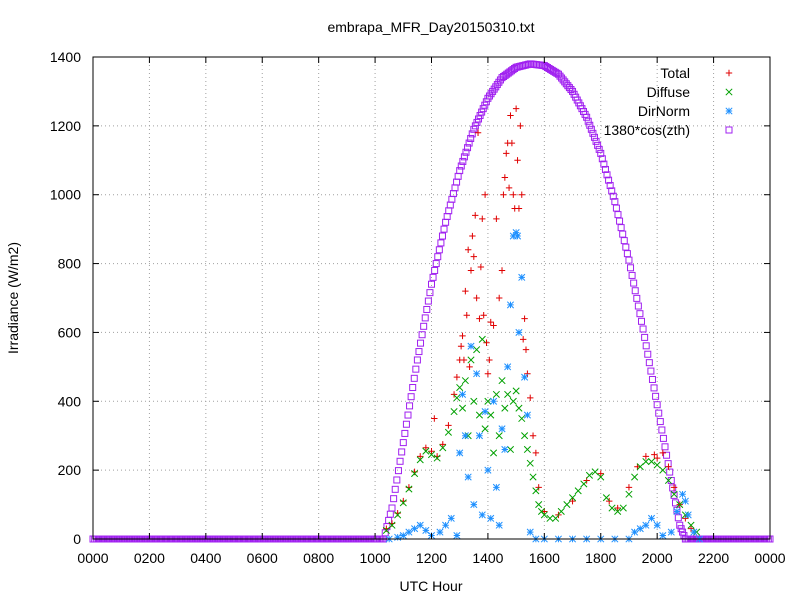  Describe the element at coordinates (13, 298) in the screenshot. I see `y-axis-label: Irradiance (W/m2)` at that location.